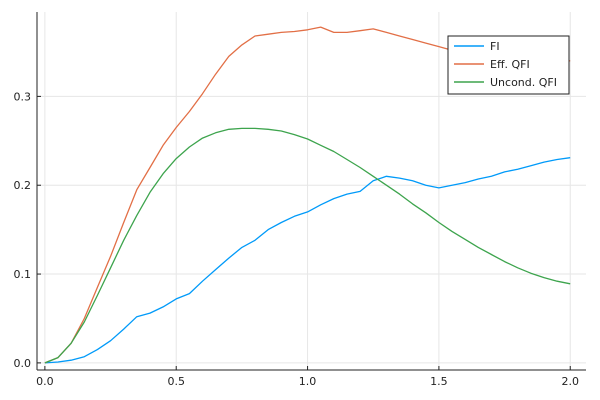 This screenshot has width=600, height=400. Describe the element at coordinates (570, 381) in the screenshot. I see `x-tick-label: 2.0` at that location.